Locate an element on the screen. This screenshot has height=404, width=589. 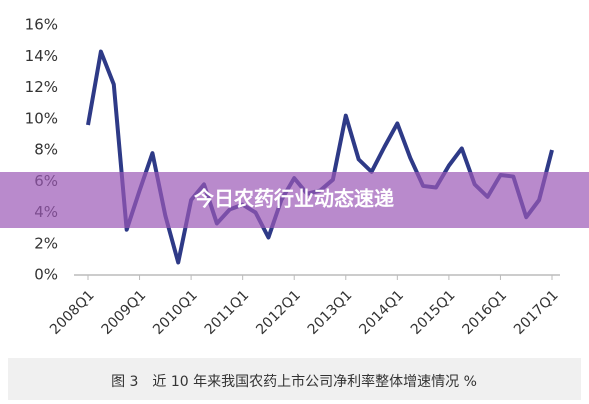
caption-area is located at coordinates (294, 379).